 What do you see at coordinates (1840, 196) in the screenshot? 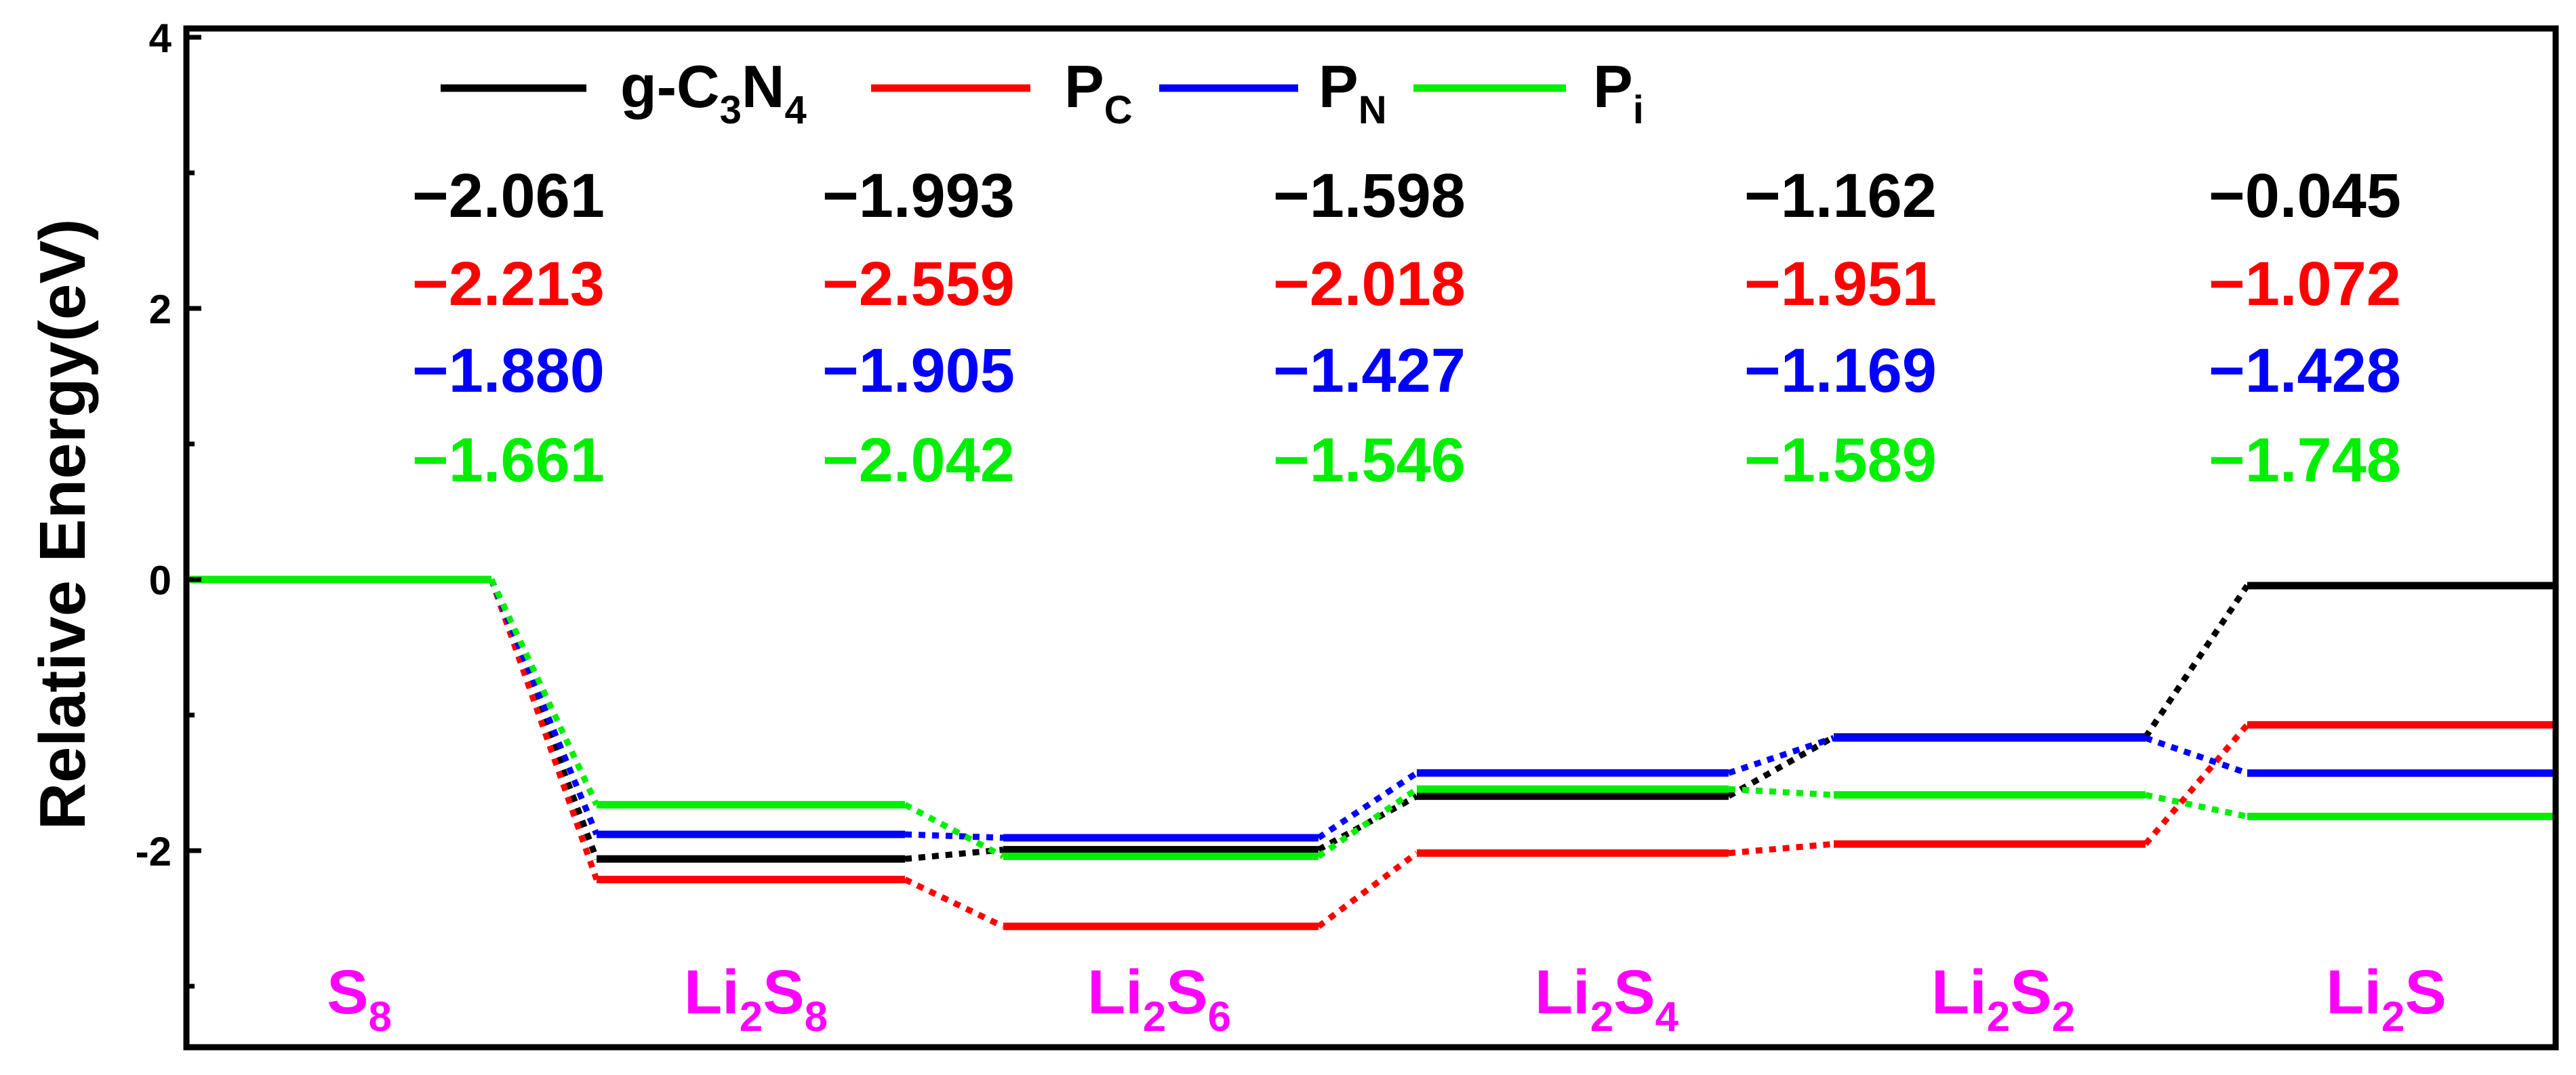
I see `value-label-g-C3N4-4: −1.162` at bounding box center [1840, 196].